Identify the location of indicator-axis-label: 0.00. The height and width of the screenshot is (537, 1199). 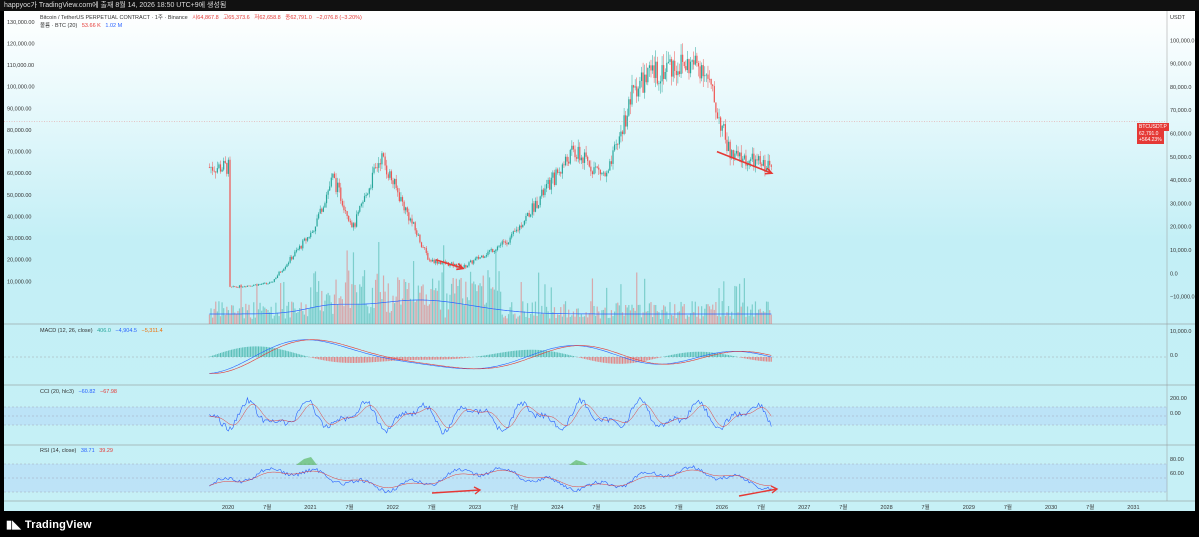
(1175, 414).